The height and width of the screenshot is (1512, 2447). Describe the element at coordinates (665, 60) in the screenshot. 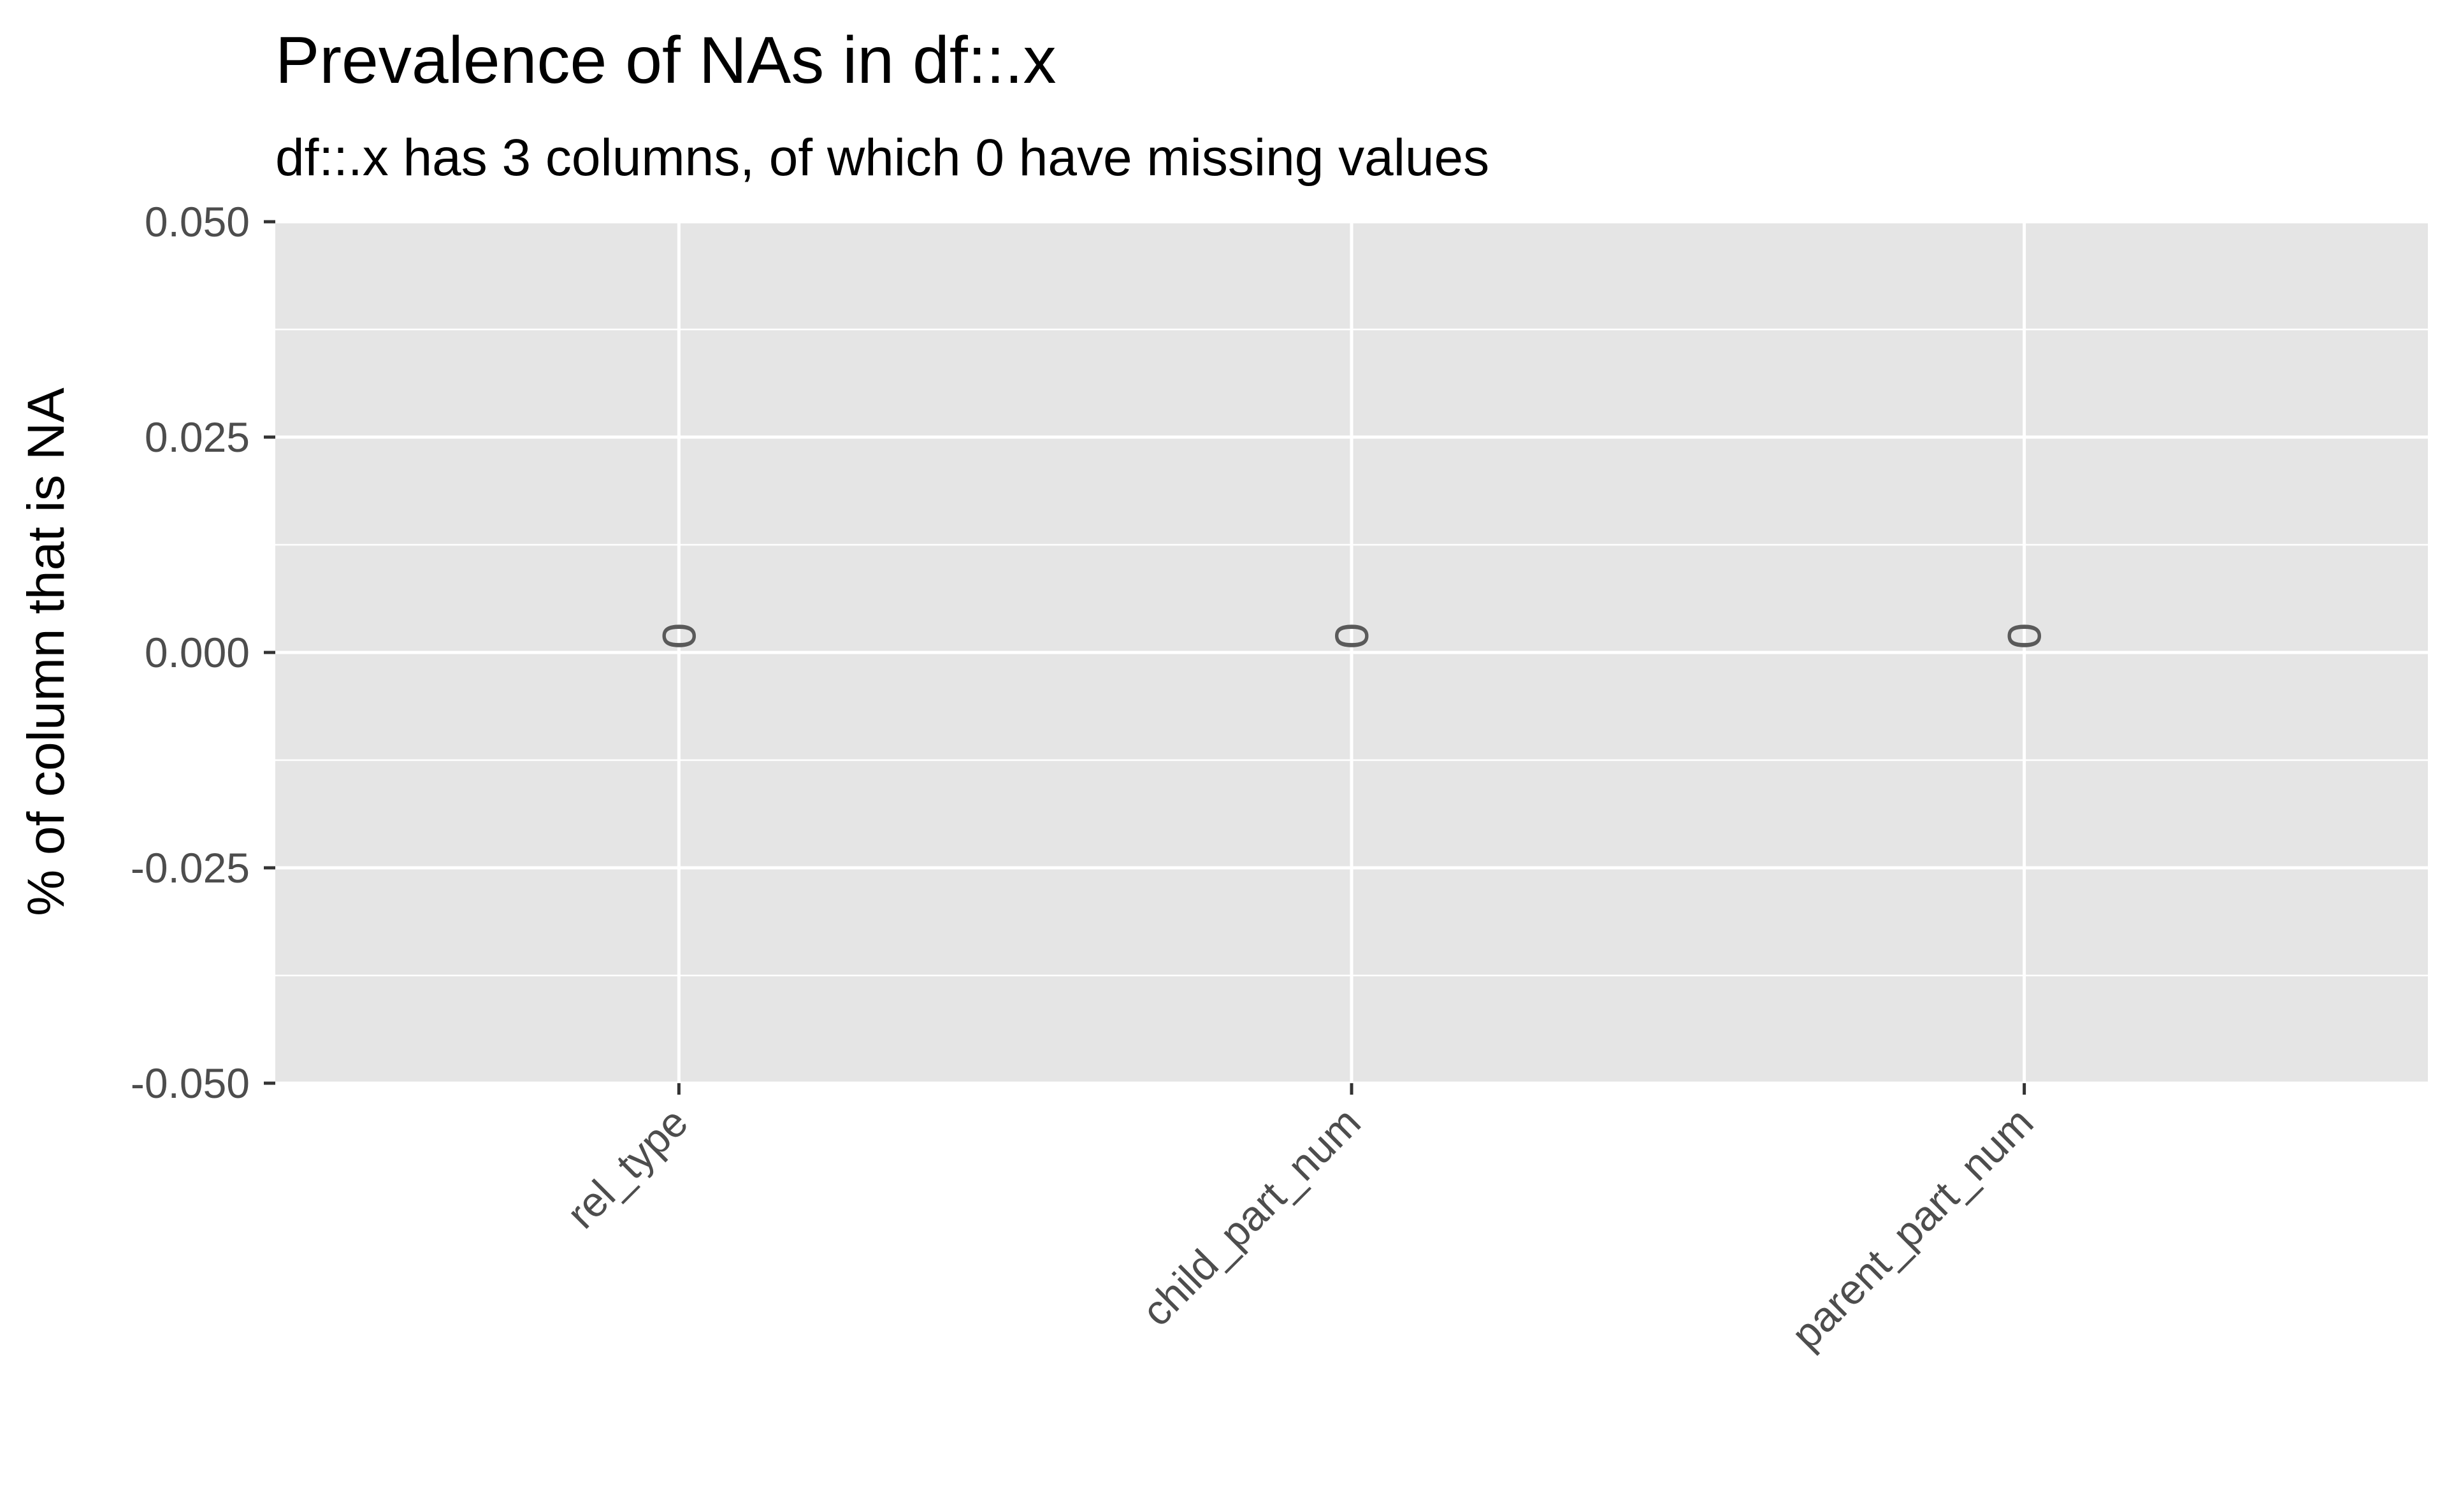

I see `chart-title: Prevalence of NAs in df::.x` at that location.